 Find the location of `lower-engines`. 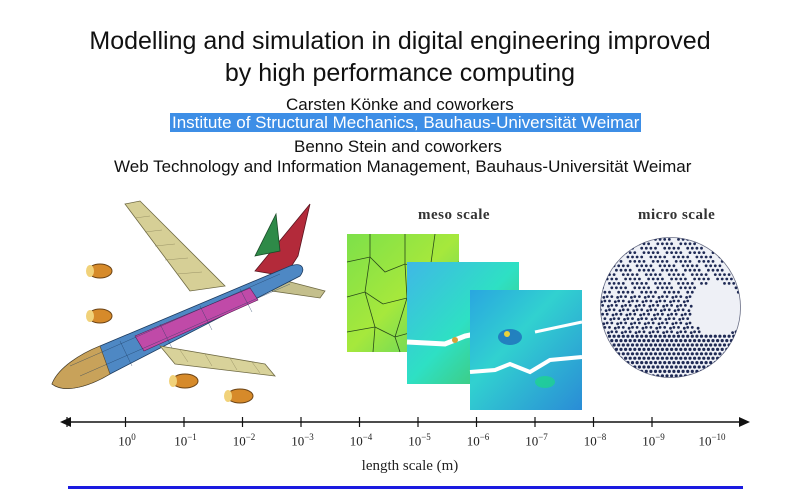

lower-engines is located at coordinates (211, 388).